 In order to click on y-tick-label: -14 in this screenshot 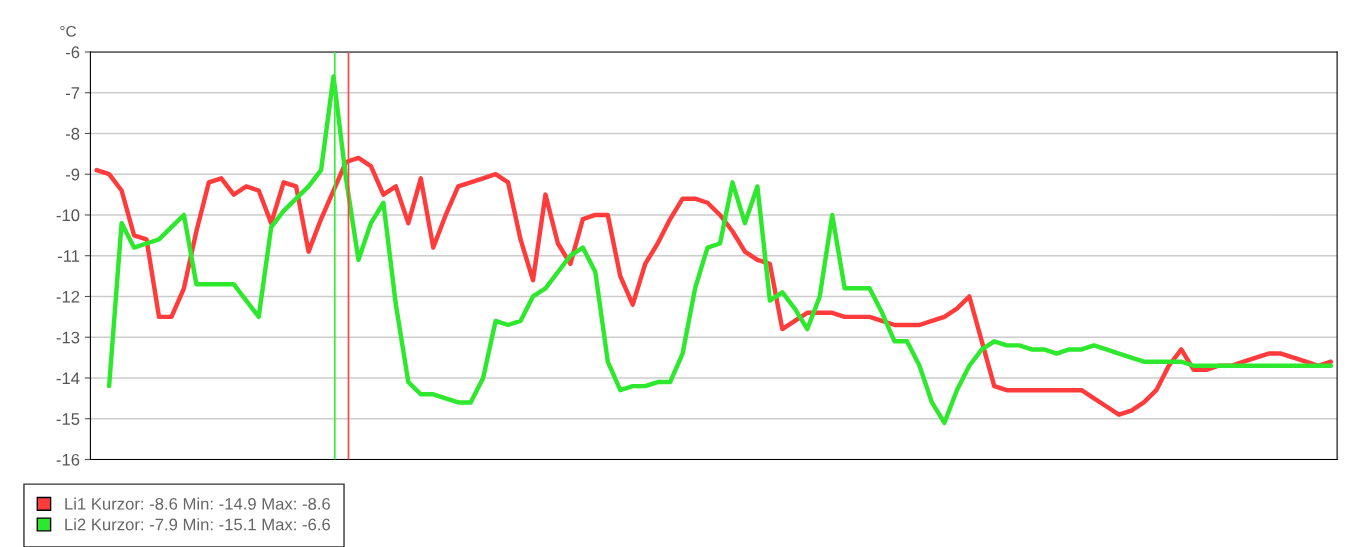, I will do `click(68, 378)`.